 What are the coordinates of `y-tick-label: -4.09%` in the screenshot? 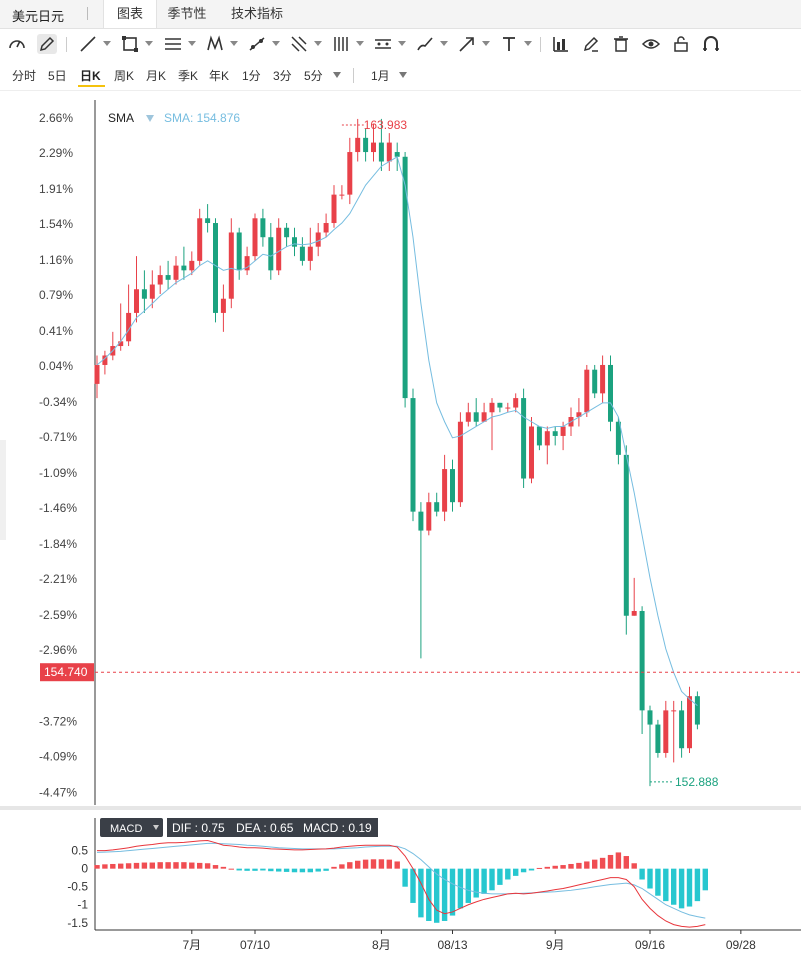 It's located at (58, 757).